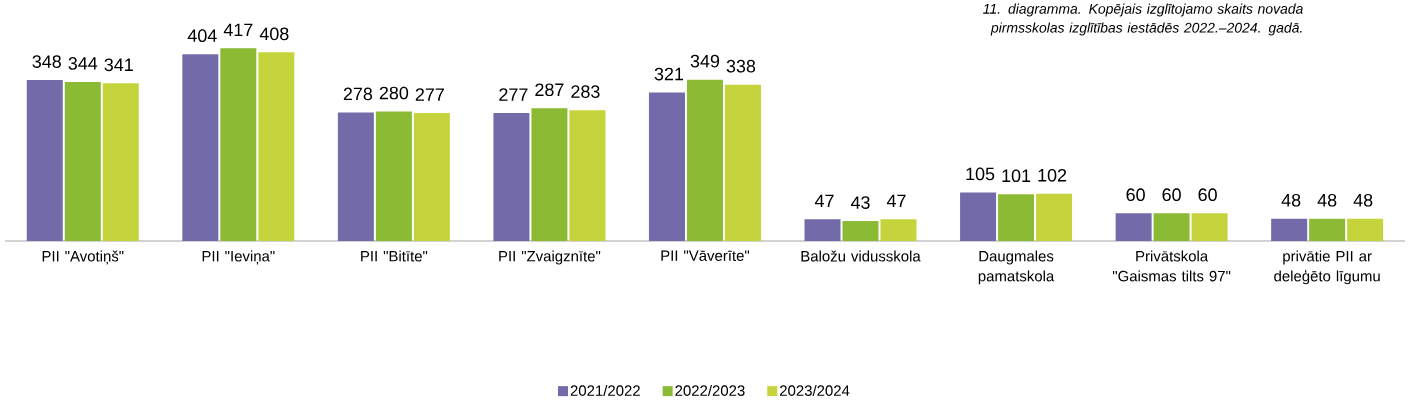  I want to click on legend-label: 2023/2024, so click(815, 390).